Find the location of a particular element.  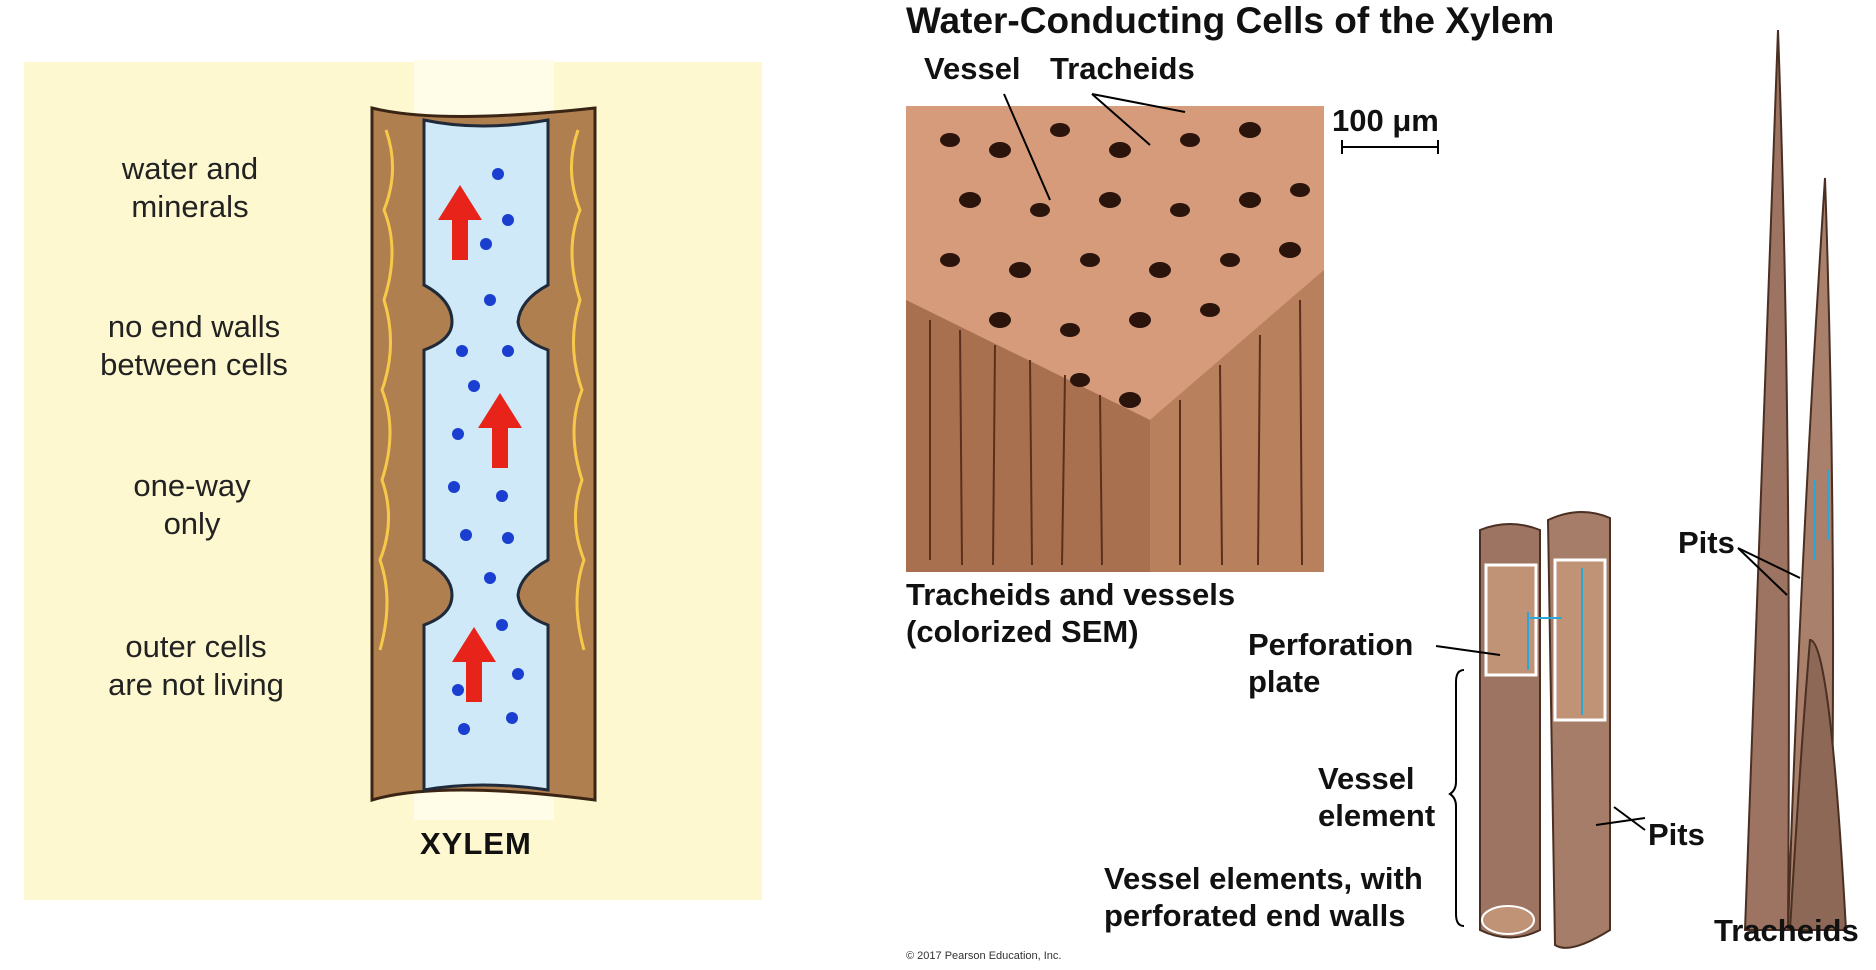

sem-caption: Tracheids and vessels (colorized SEM) is located at coordinates (1071, 613).